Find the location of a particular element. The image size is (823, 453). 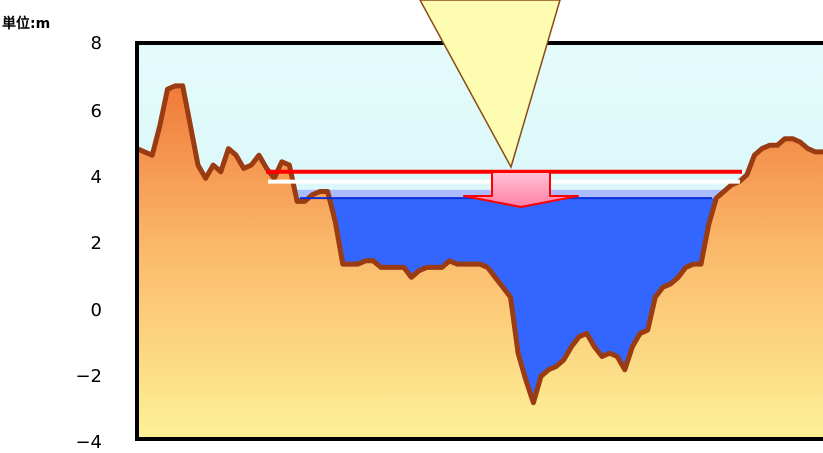

y-tick-label: 8 is located at coordinates (96, 43).